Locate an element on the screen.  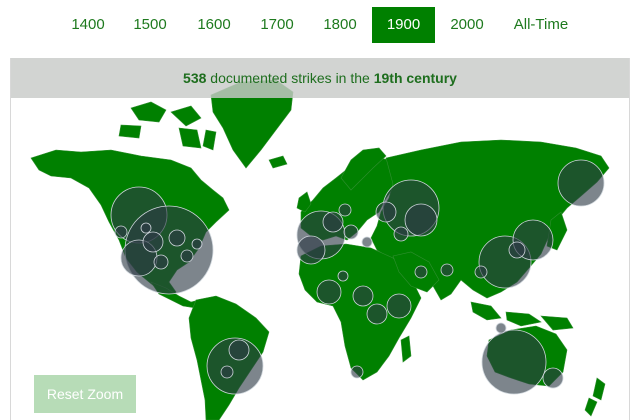
banner-period: 19th century is located at coordinates (415, 78).